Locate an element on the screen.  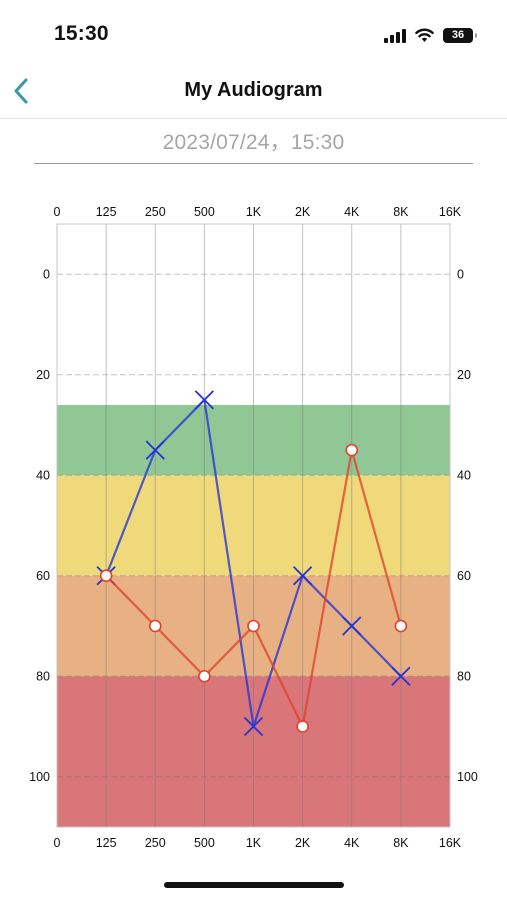
date-underline is located at coordinates (253, 163).